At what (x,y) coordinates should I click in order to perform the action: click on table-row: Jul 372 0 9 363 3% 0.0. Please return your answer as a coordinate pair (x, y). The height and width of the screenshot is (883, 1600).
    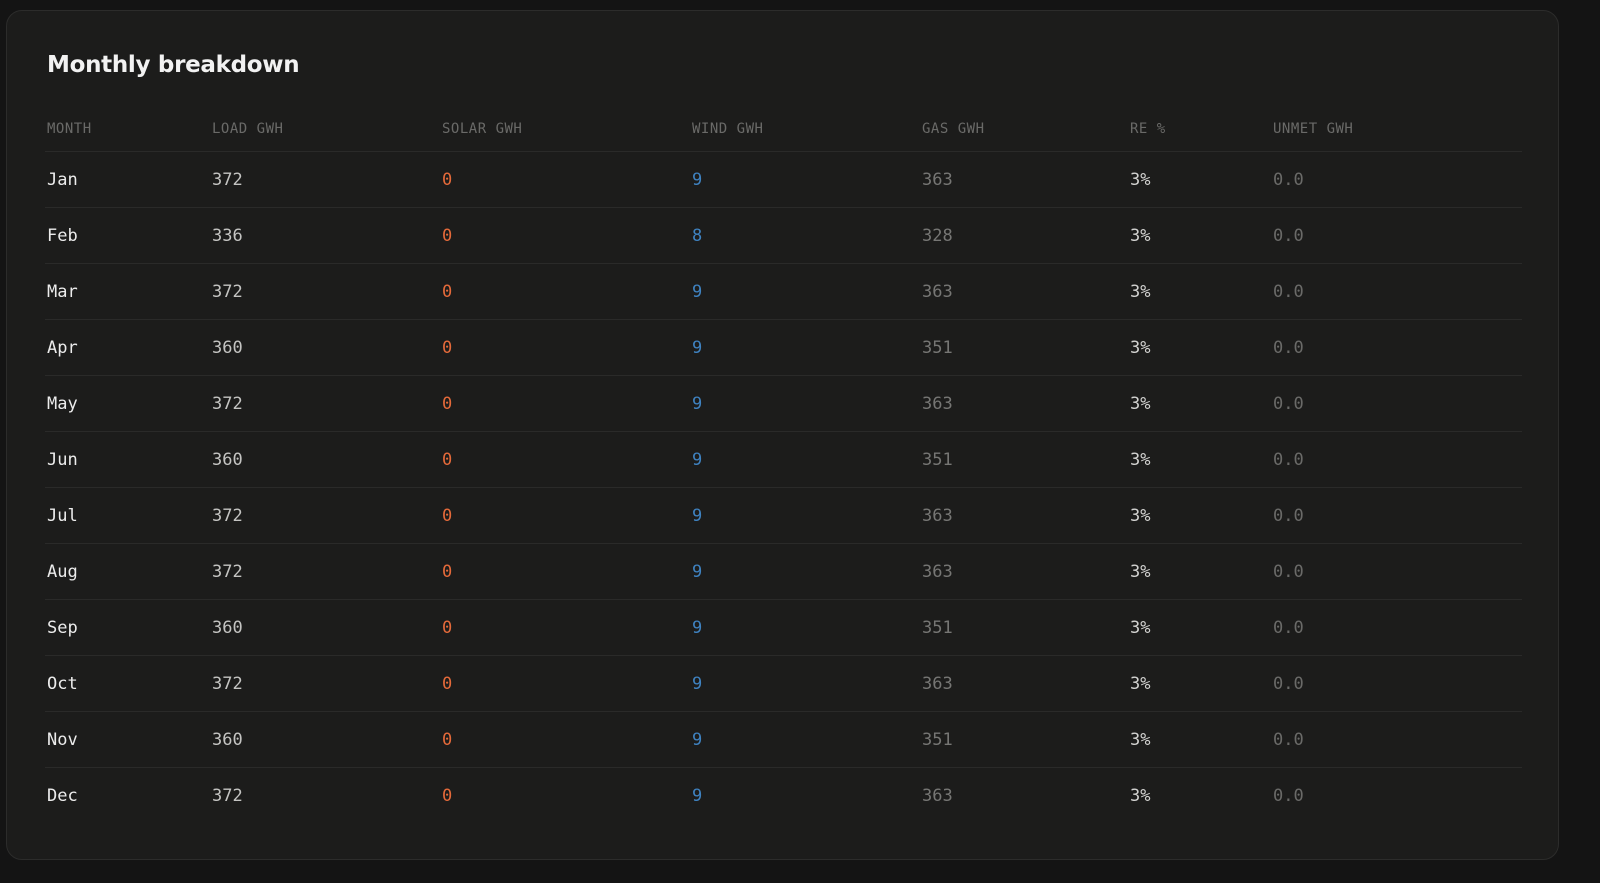
    Looking at the image, I should click on (783, 515).